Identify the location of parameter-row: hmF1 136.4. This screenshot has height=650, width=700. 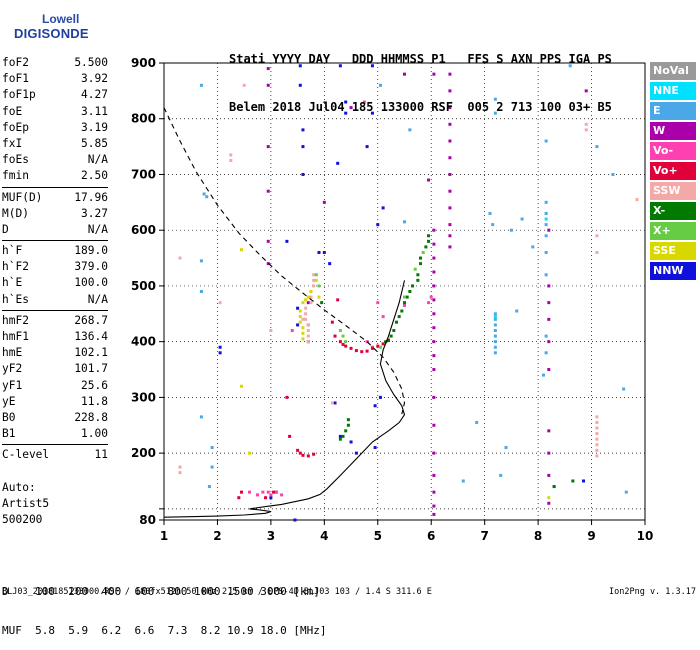
(56, 337).